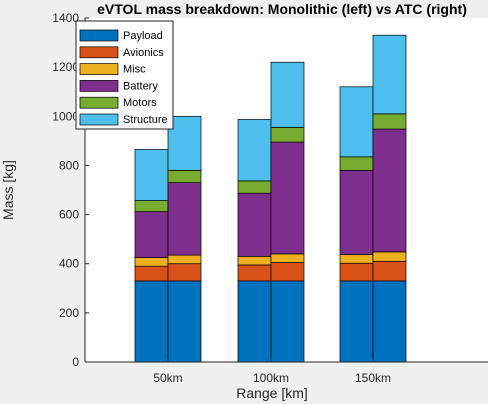  Describe the element at coordinates (99, 35) in the screenshot. I see `legend-swatch-payload` at that location.